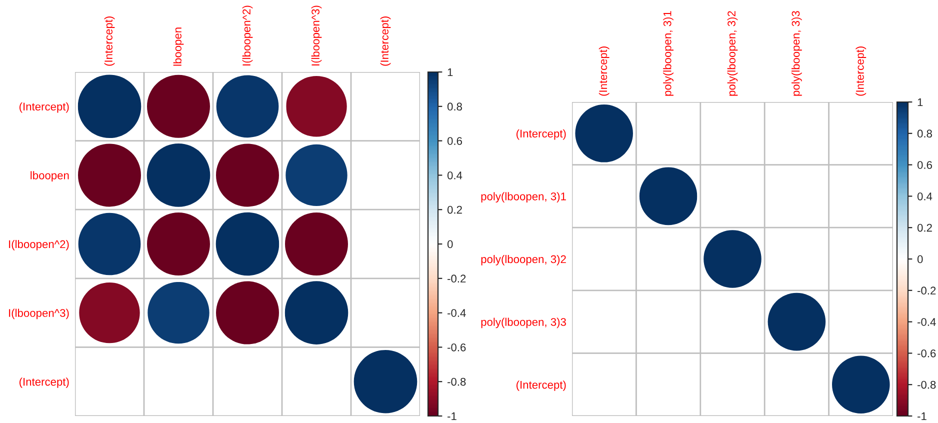 The width and height of the screenshot is (938, 423). I want to click on x-tick-label: lboopen, so click(178, 47).